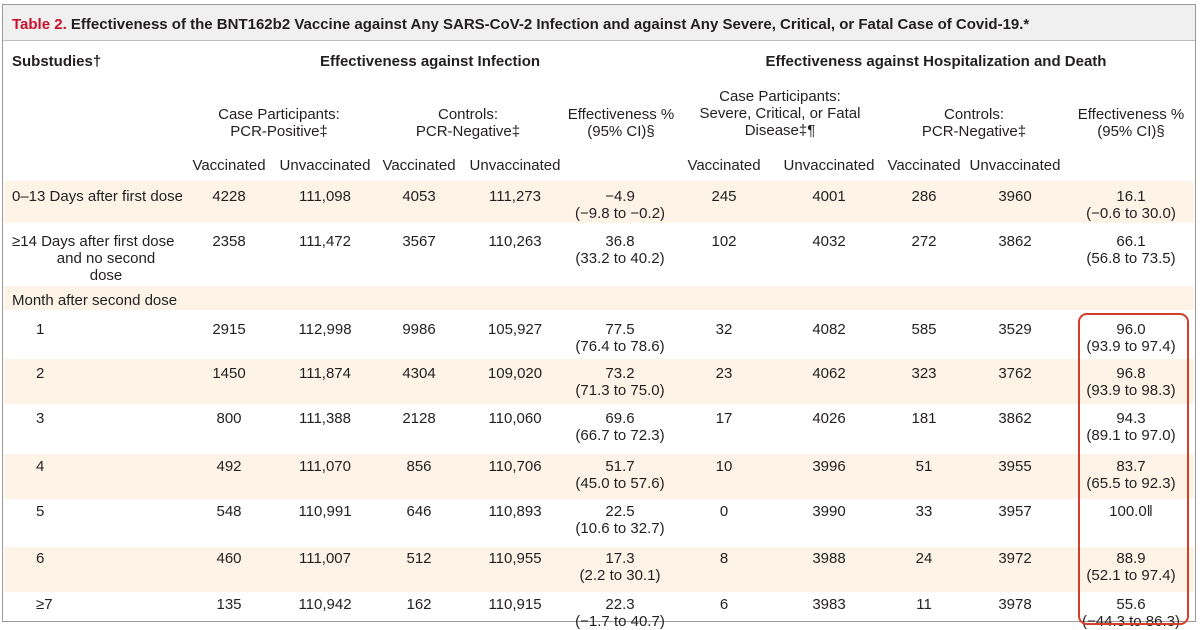 The image size is (1200, 630). Describe the element at coordinates (1131, 604) in the screenshot. I see `effectiveness-value: 55.6` at that location.